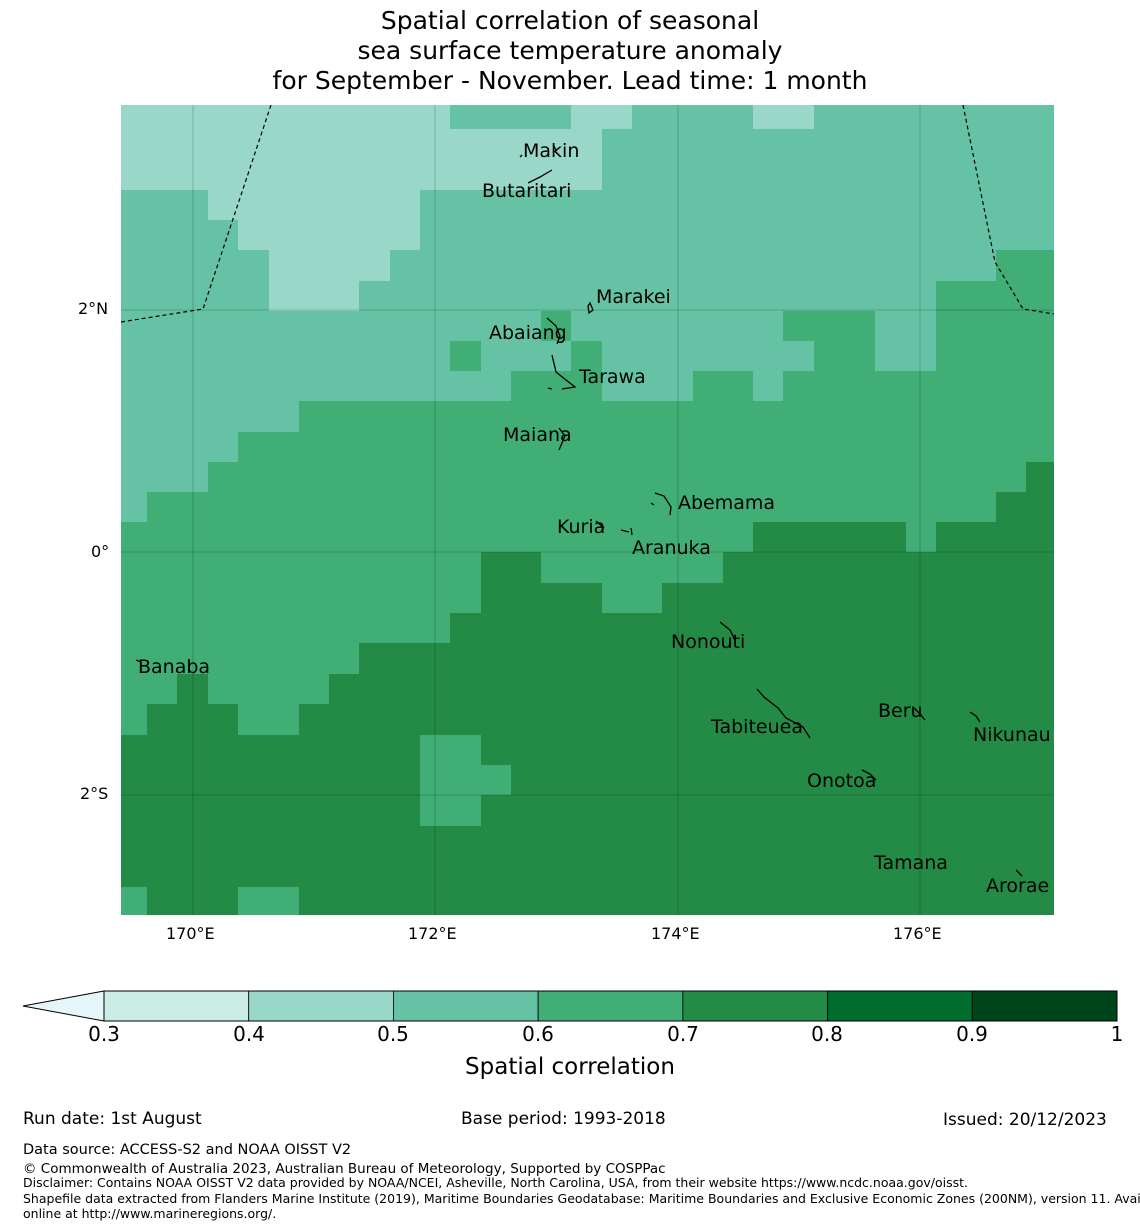  I want to click on place-label-tabiteuea: Tabiteuea, so click(757, 727).